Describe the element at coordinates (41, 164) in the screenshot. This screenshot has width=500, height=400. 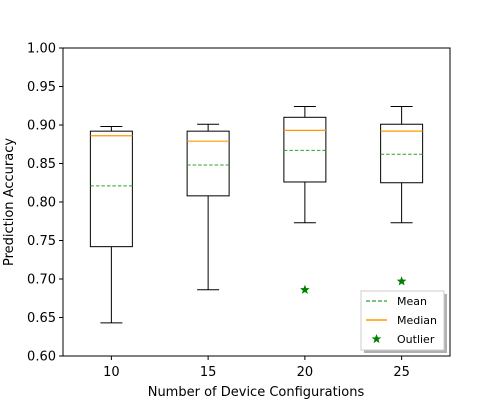
I see `y-tick-label: 0.85` at that location.